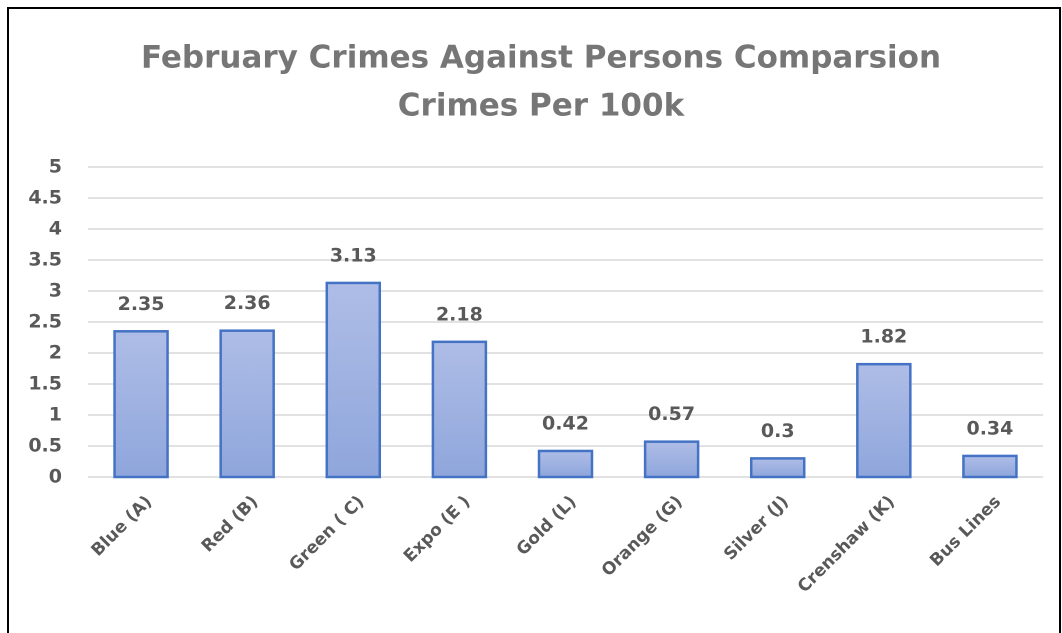 Image resolution: width=1062 pixels, height=633 pixels. What do you see at coordinates (778, 431) in the screenshot?
I see `data-label: 0.3` at bounding box center [778, 431].